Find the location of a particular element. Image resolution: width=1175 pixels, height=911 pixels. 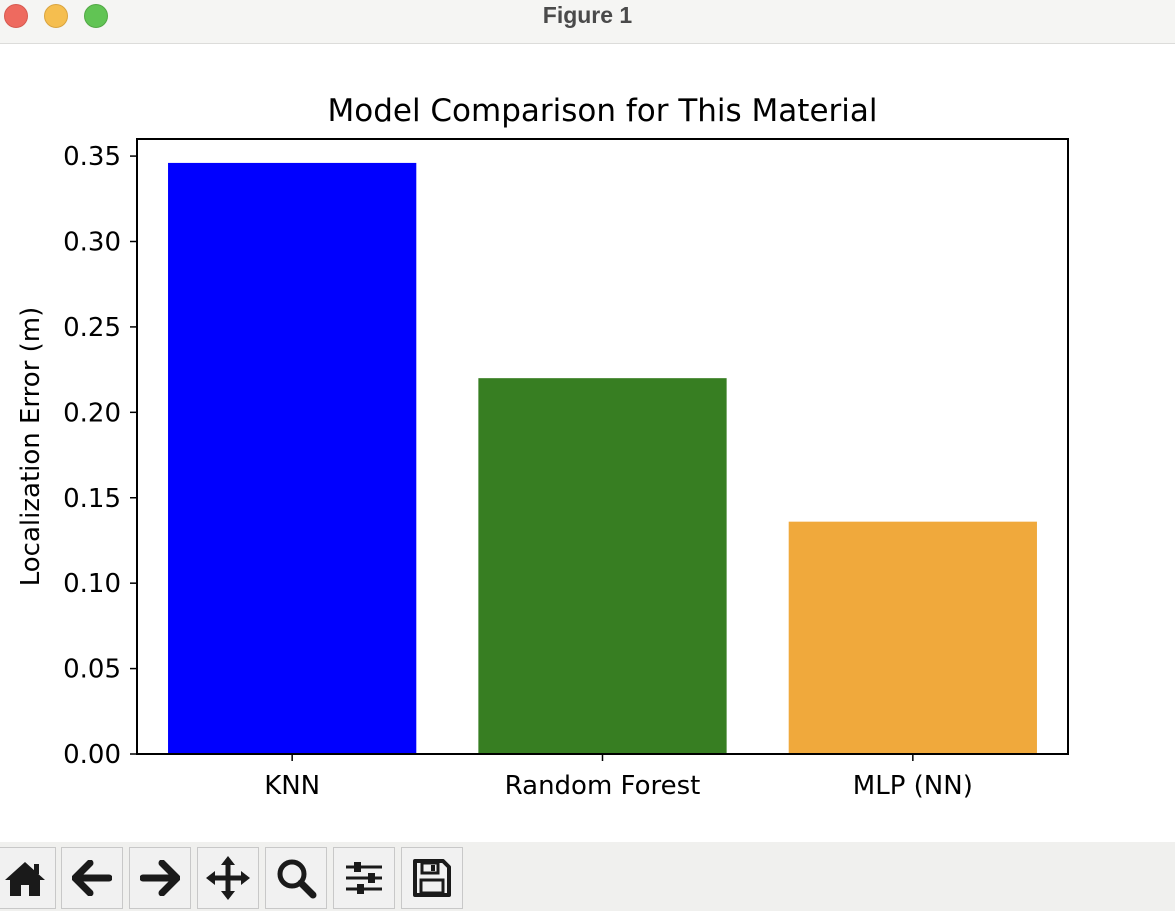

forward-button is located at coordinates (160, 878).